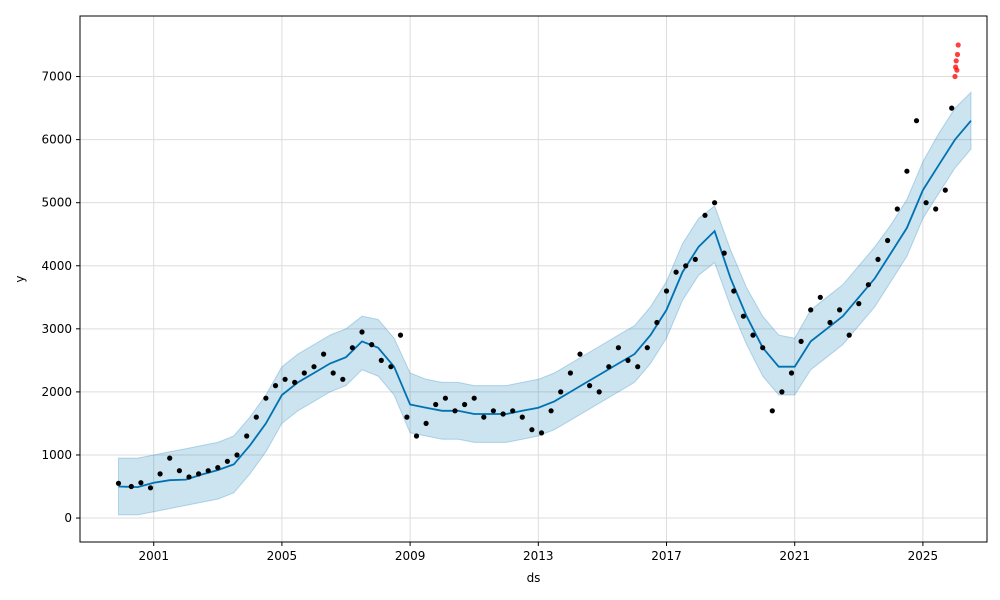  I want to click on y-tick-label: 1000, so click(56, 455).